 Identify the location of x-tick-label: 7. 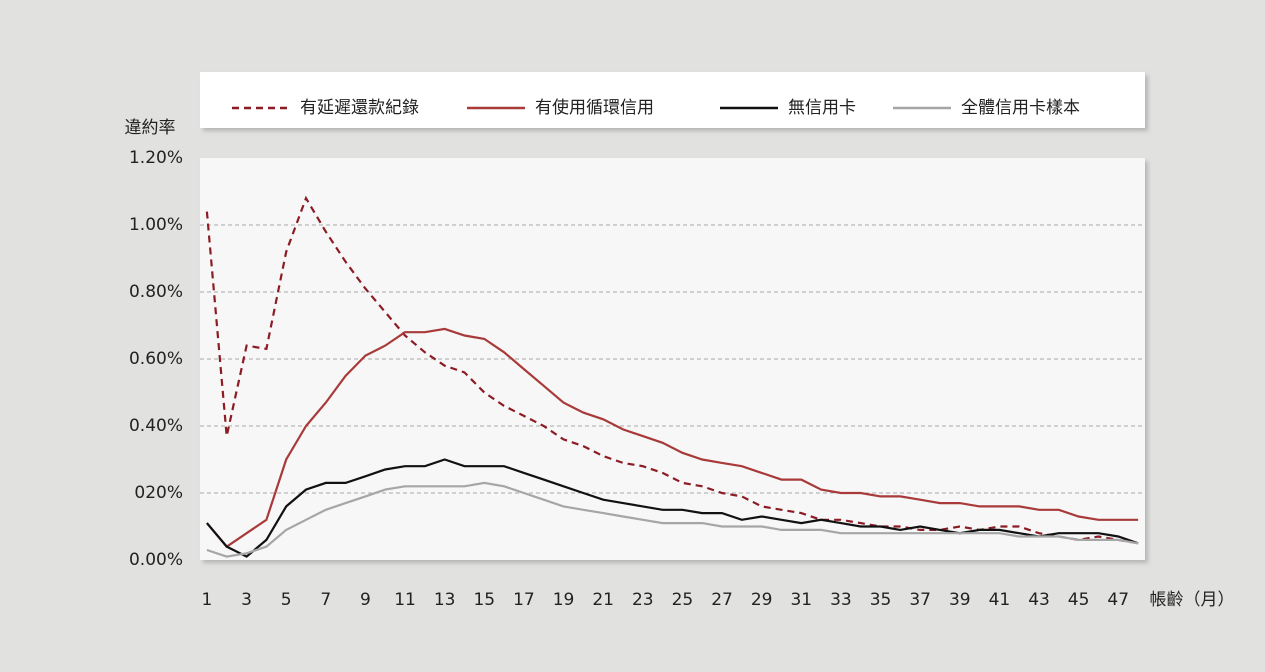
(325, 600).